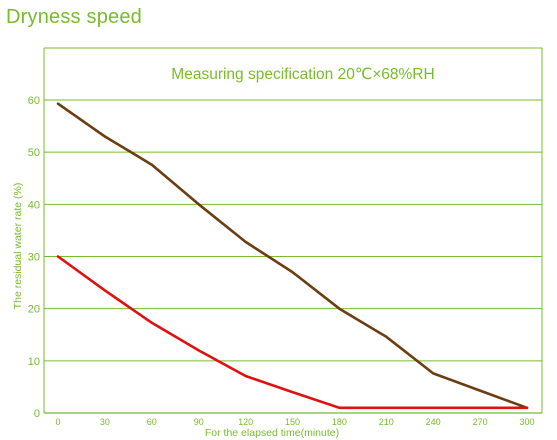 The height and width of the screenshot is (440, 557). I want to click on y-tick-label: 30, so click(34, 258).